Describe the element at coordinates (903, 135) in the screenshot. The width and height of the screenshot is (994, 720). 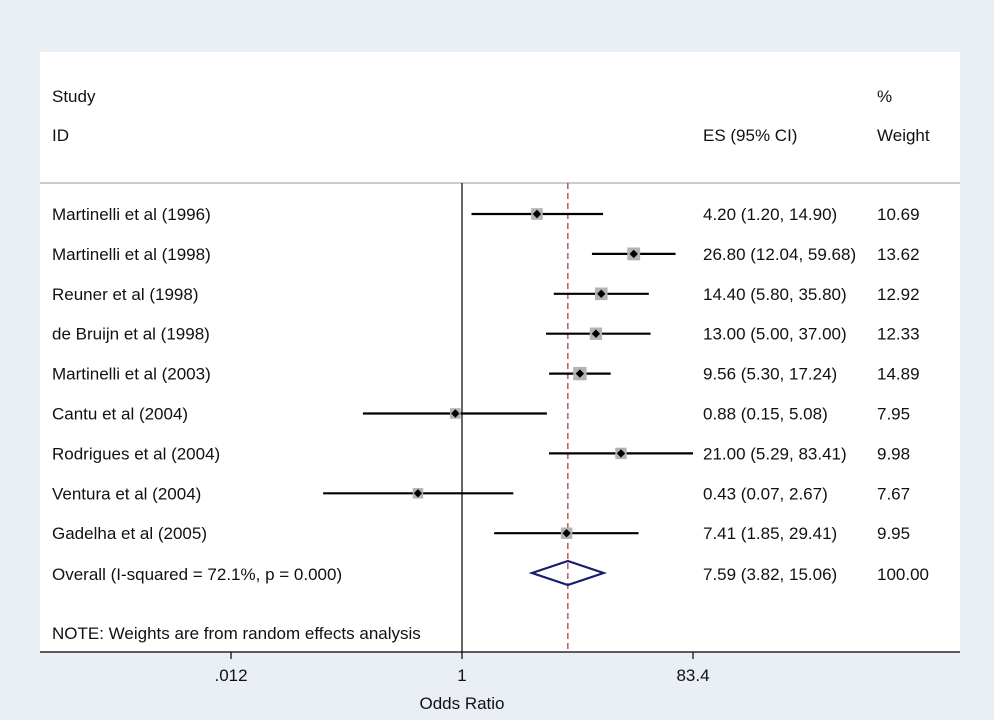
I see `header-weight: Weight` at that location.